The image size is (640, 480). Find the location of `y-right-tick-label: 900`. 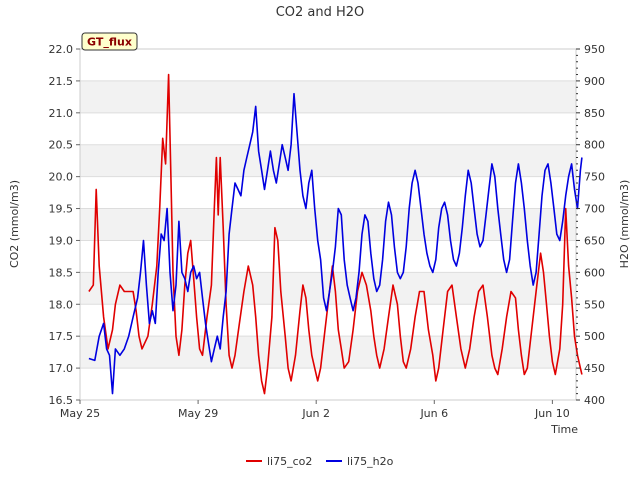

y-right-tick-label: 900 is located at coordinates (594, 81).